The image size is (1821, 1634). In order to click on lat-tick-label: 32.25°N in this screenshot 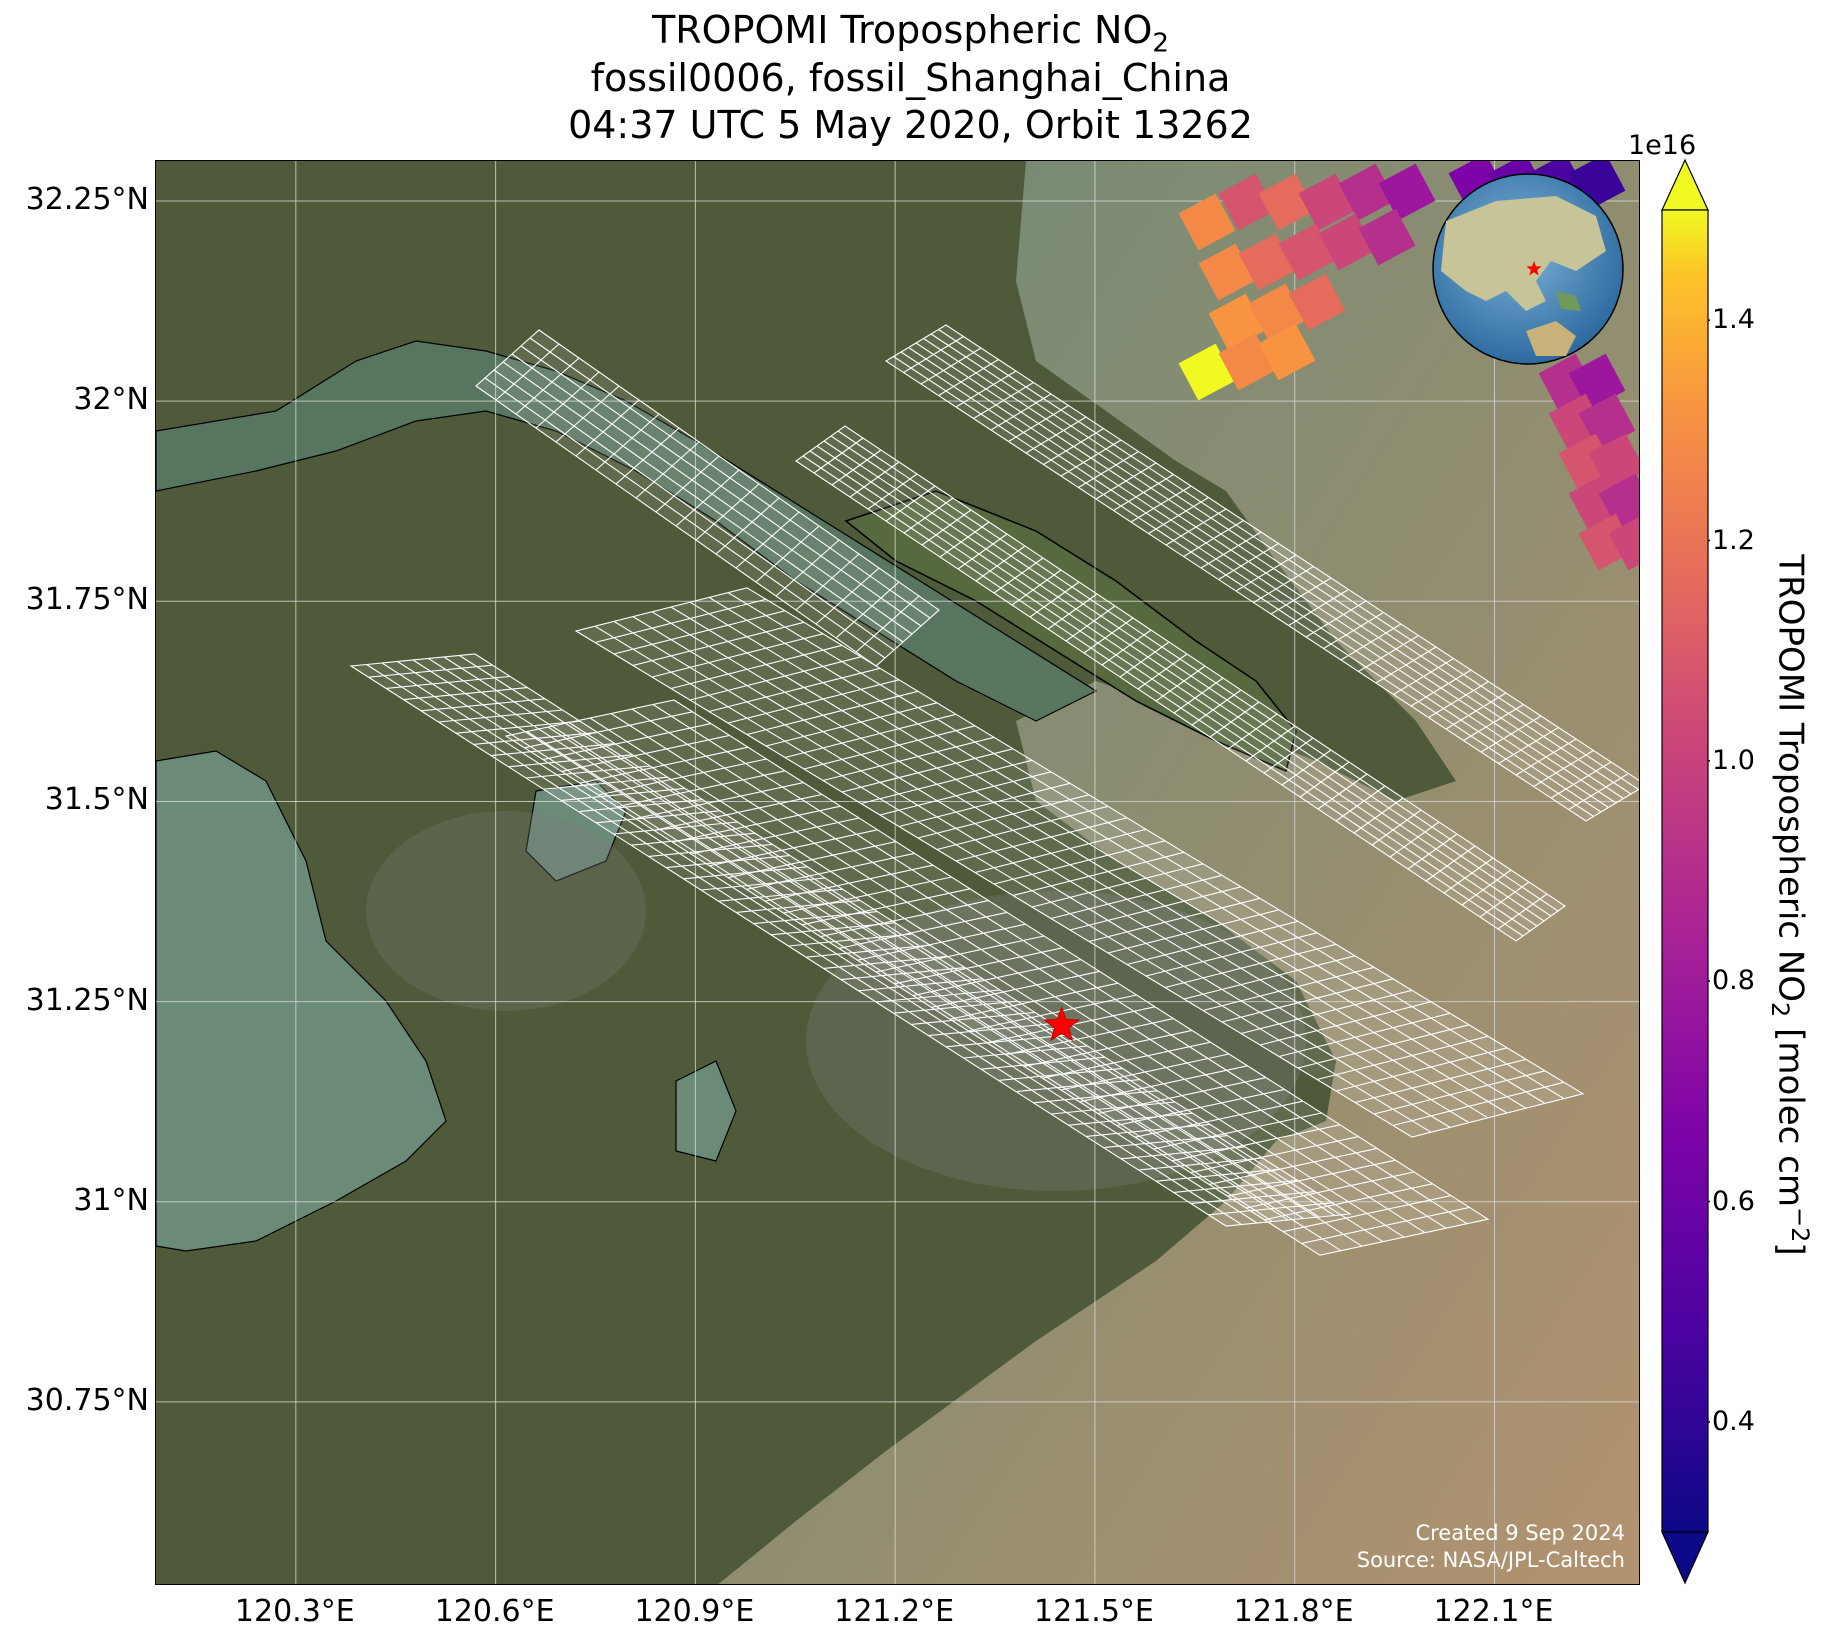, I will do `click(87, 200)`.